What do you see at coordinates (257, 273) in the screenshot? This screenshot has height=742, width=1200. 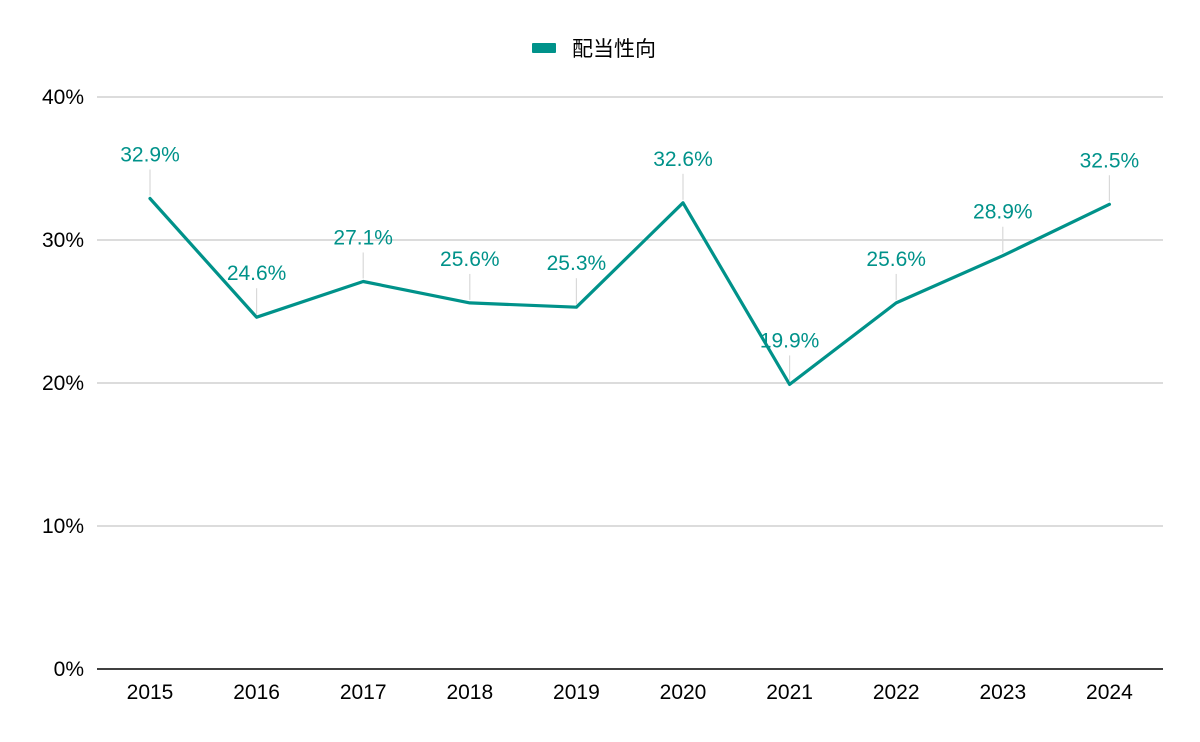 I see `data-label: 24.6%` at bounding box center [257, 273].